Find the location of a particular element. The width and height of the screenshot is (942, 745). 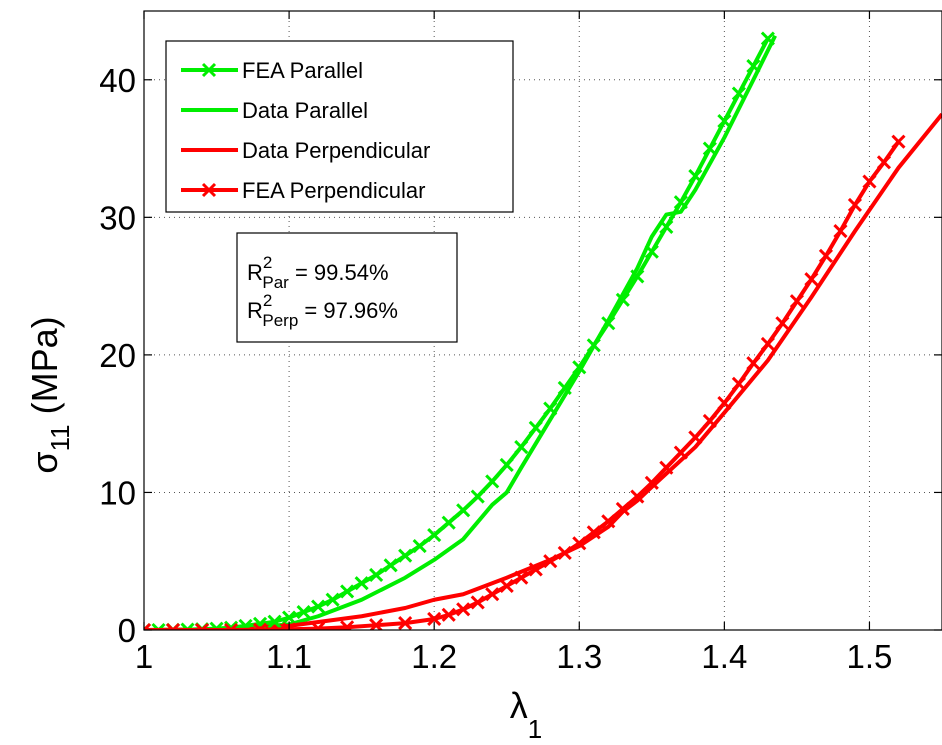

legend-label: Data Perpendicular is located at coordinates (336, 150).